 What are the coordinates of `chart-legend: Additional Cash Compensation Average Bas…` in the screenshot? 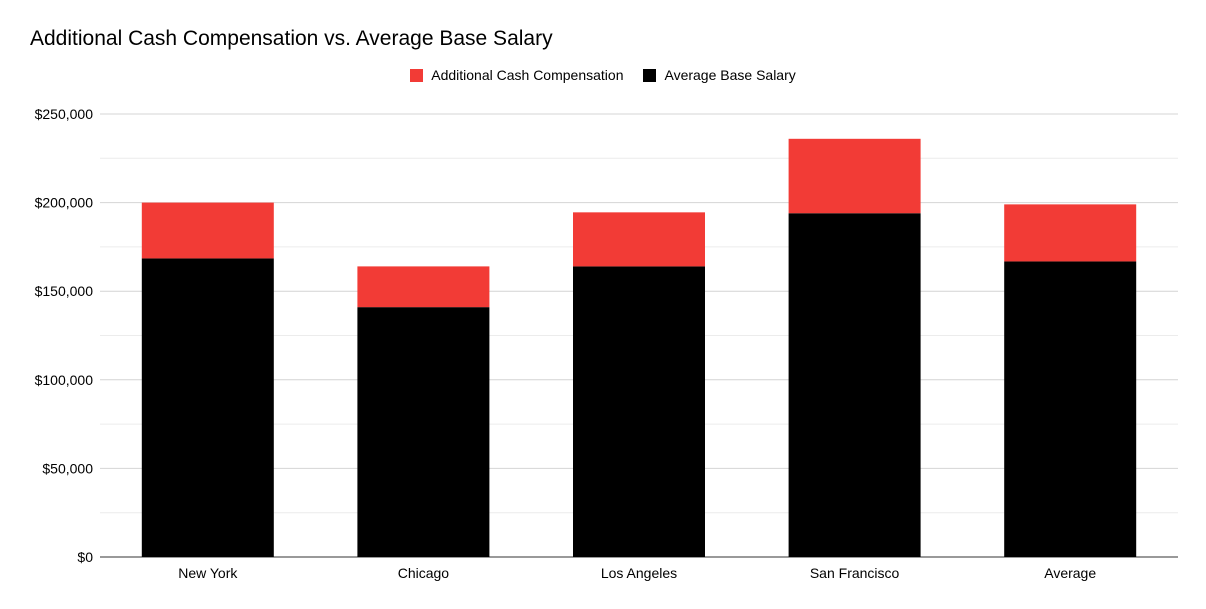 It's located at (603, 75).